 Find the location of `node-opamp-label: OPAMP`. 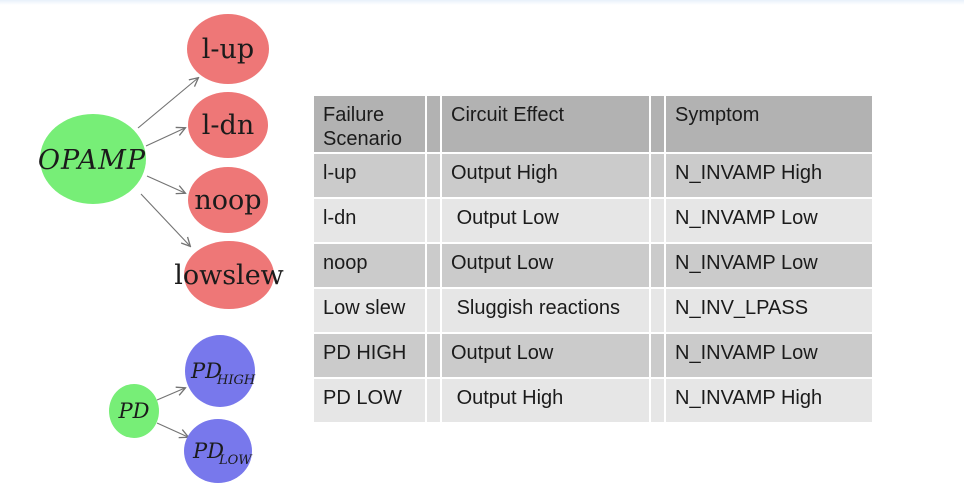

node-opamp-label: OPAMP is located at coordinates (92, 160).